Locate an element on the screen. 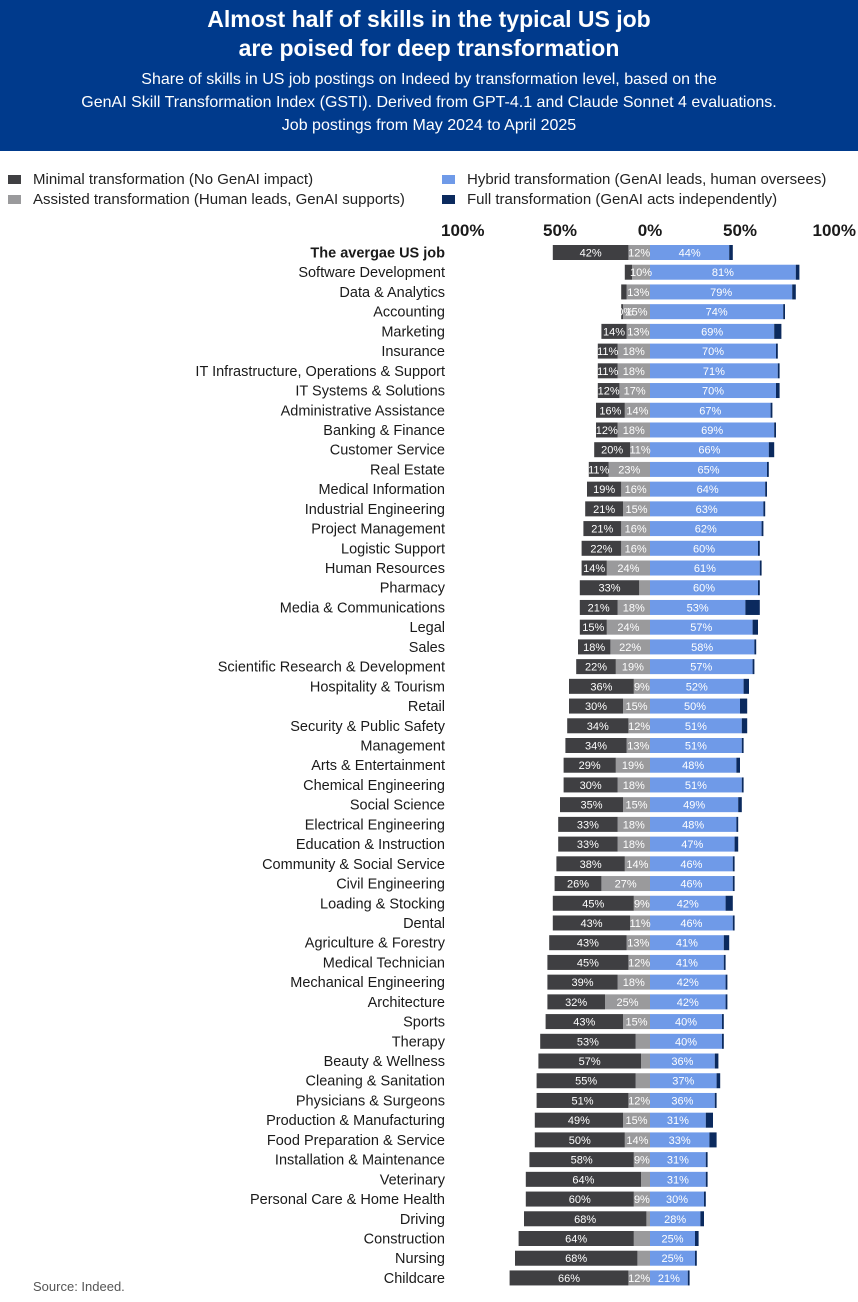 Image resolution: width=858 pixels, height=1302 pixels. data-label-hybrid: 65% is located at coordinates (708, 470).